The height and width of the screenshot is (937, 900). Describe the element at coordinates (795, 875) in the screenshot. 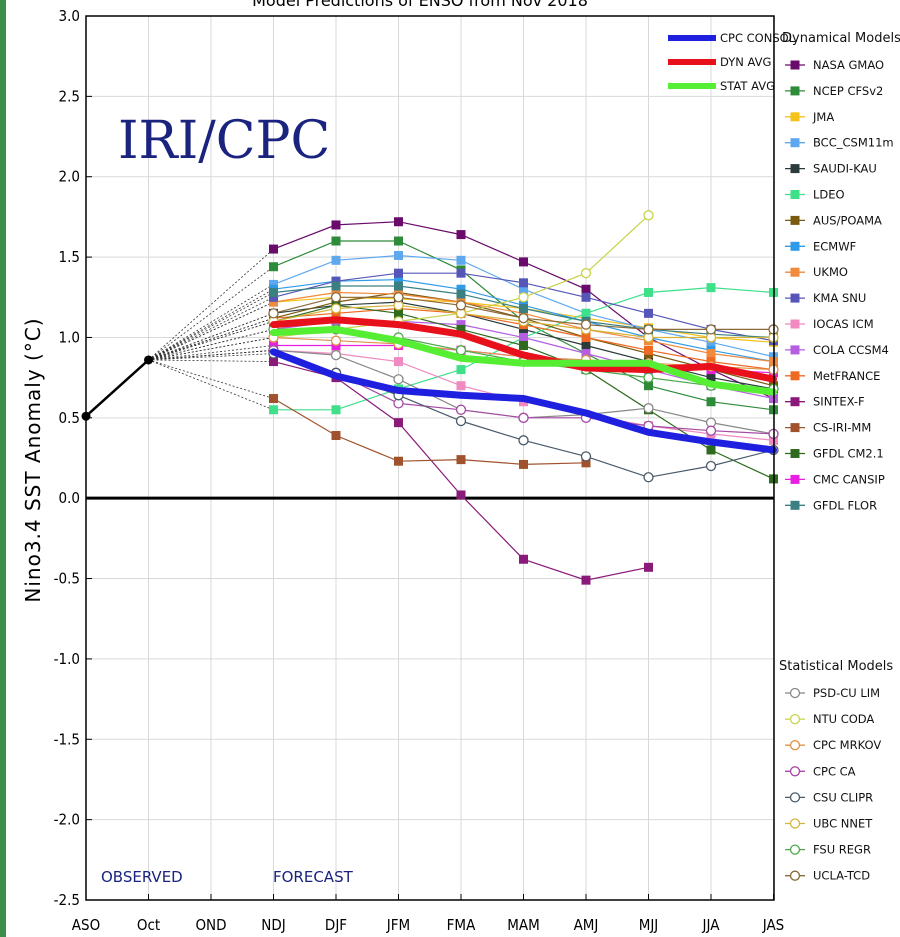

I see `legend-marker-ucla-tcd` at that location.